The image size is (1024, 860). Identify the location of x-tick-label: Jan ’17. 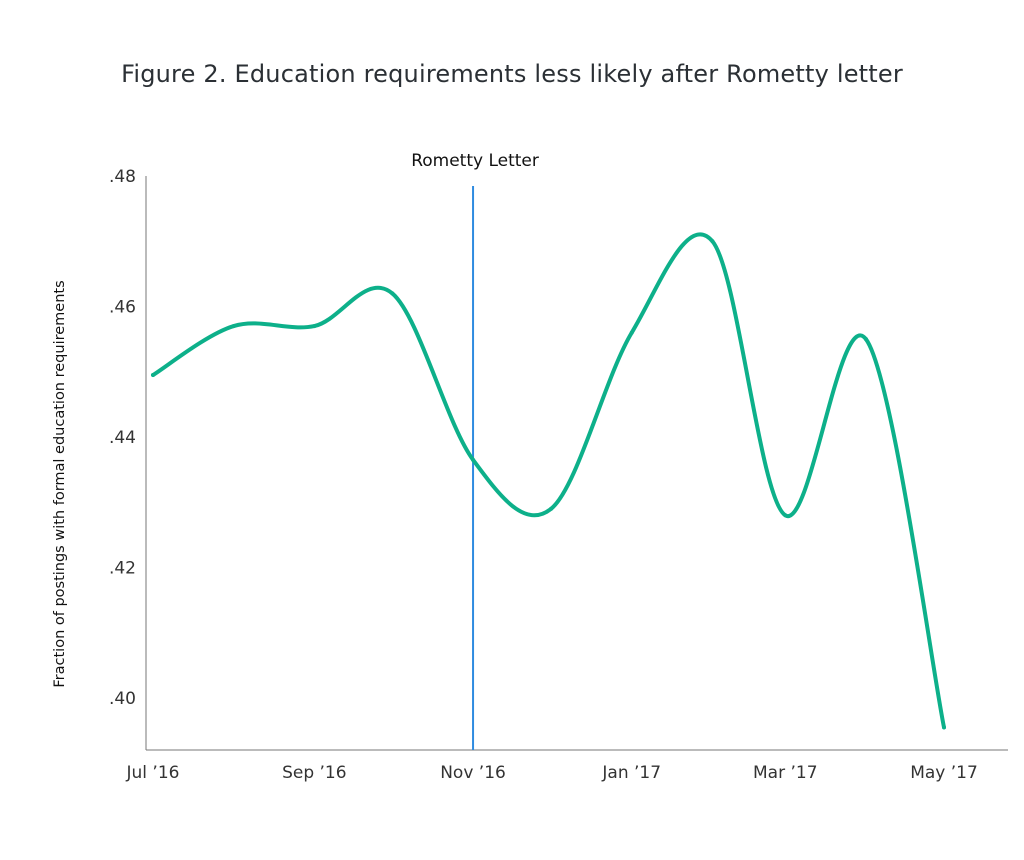
(631, 773).